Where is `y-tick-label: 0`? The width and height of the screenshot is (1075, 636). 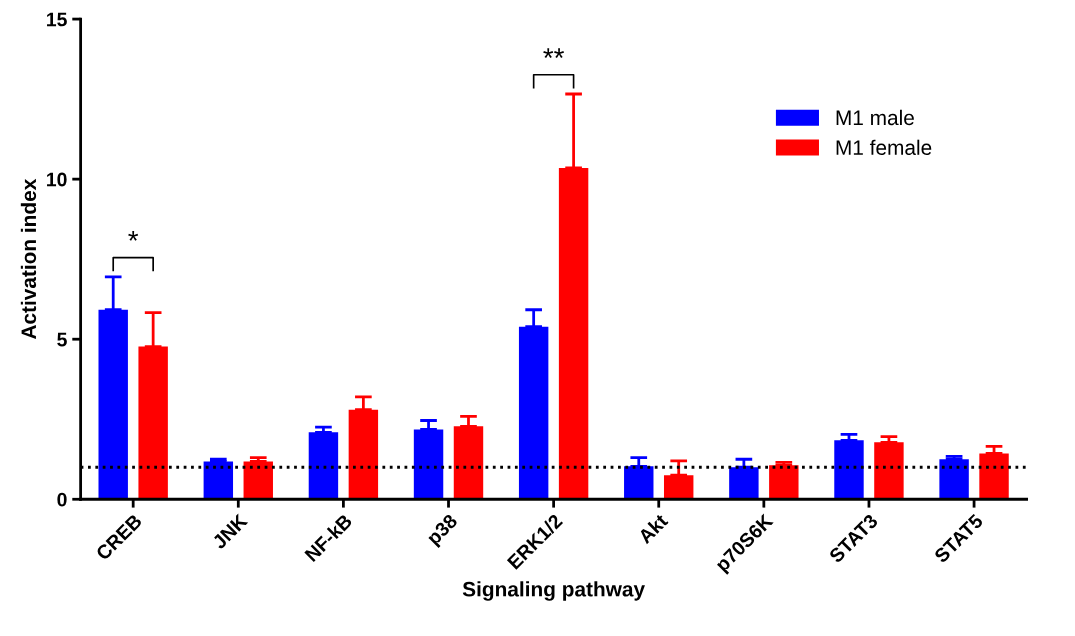 y-tick-label: 0 is located at coordinates (62, 499).